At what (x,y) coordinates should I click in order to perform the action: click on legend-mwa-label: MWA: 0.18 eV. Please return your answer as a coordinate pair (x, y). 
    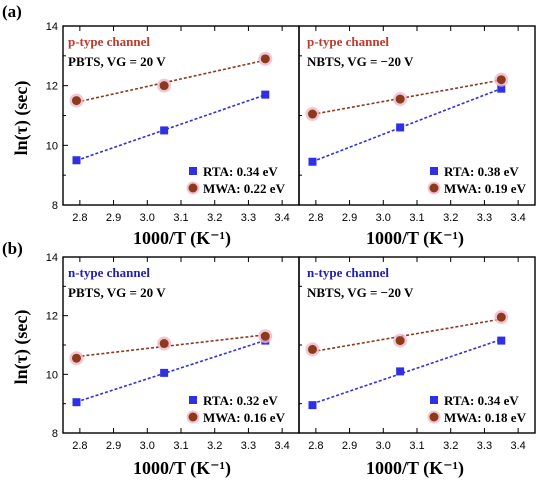
    Looking at the image, I should click on (485, 417).